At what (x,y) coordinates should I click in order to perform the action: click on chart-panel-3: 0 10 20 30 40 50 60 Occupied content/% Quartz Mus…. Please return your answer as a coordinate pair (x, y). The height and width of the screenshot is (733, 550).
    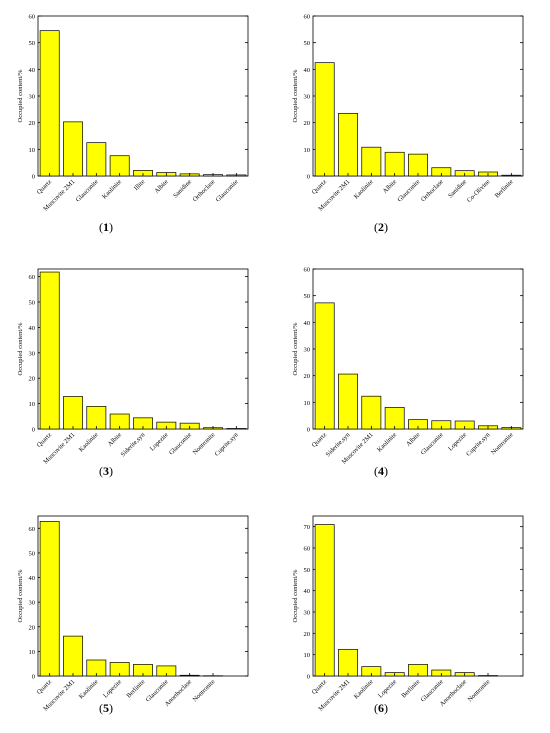
    Looking at the image, I should click on (139, 365).